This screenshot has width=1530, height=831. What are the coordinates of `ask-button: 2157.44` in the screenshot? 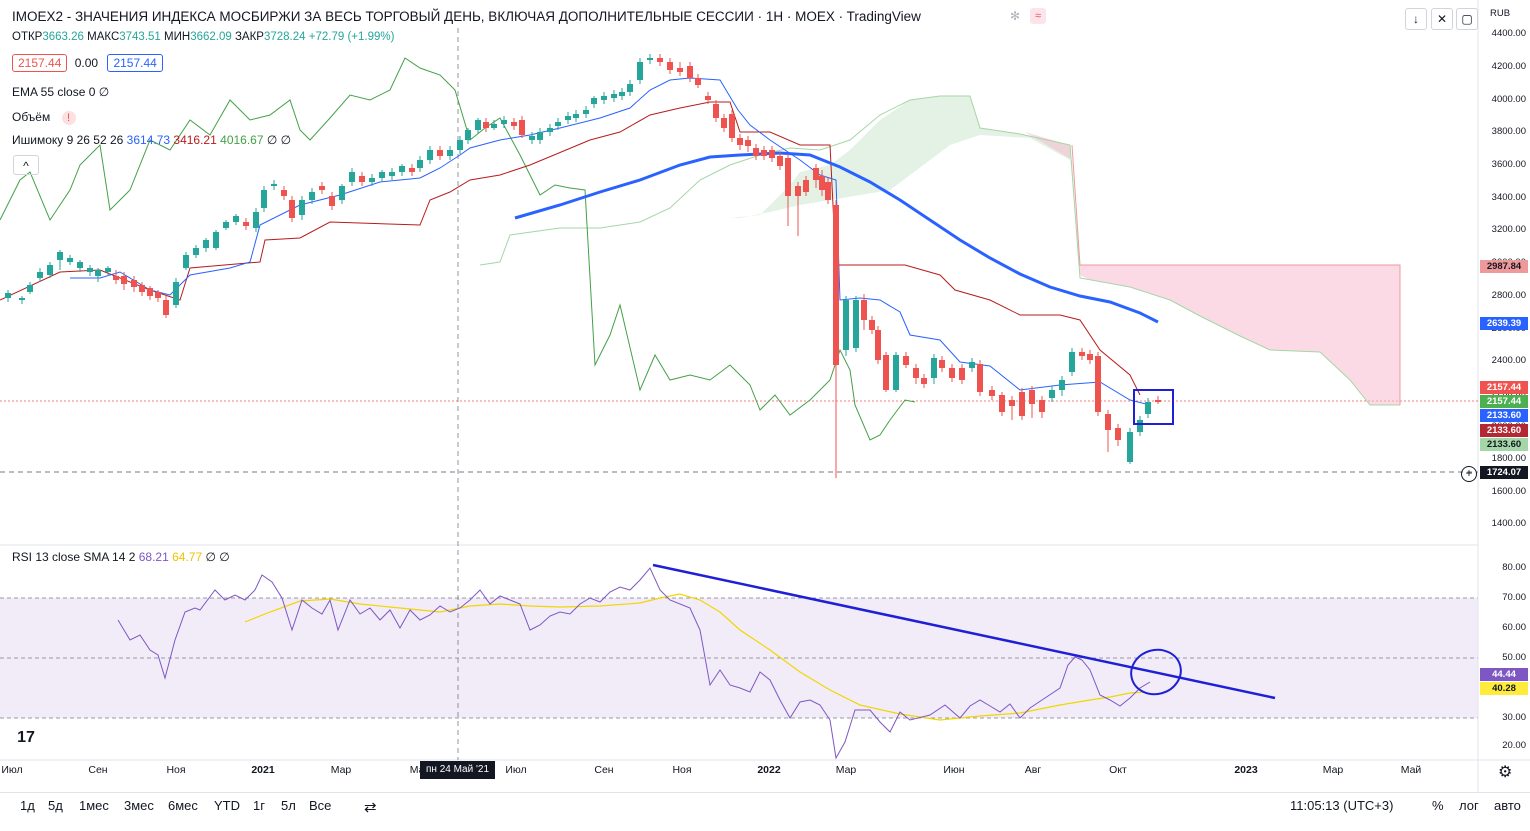 It's located at (135, 63).